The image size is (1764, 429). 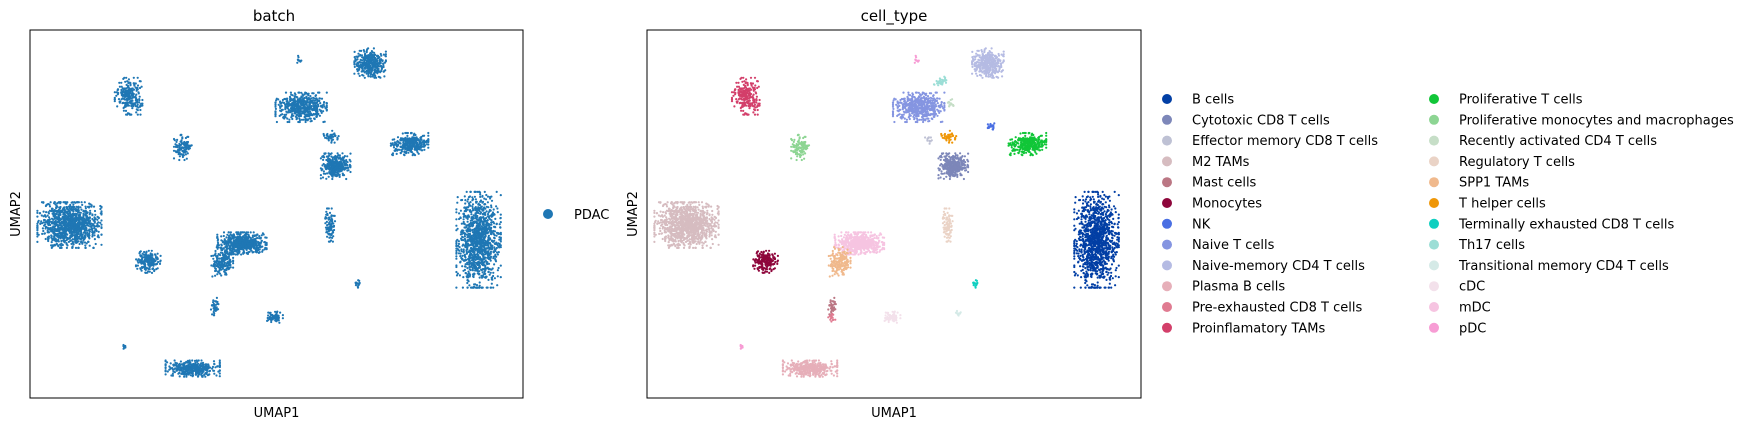 What do you see at coordinates (182, 147) in the screenshot?
I see `cluster-pdac` at bounding box center [182, 147].